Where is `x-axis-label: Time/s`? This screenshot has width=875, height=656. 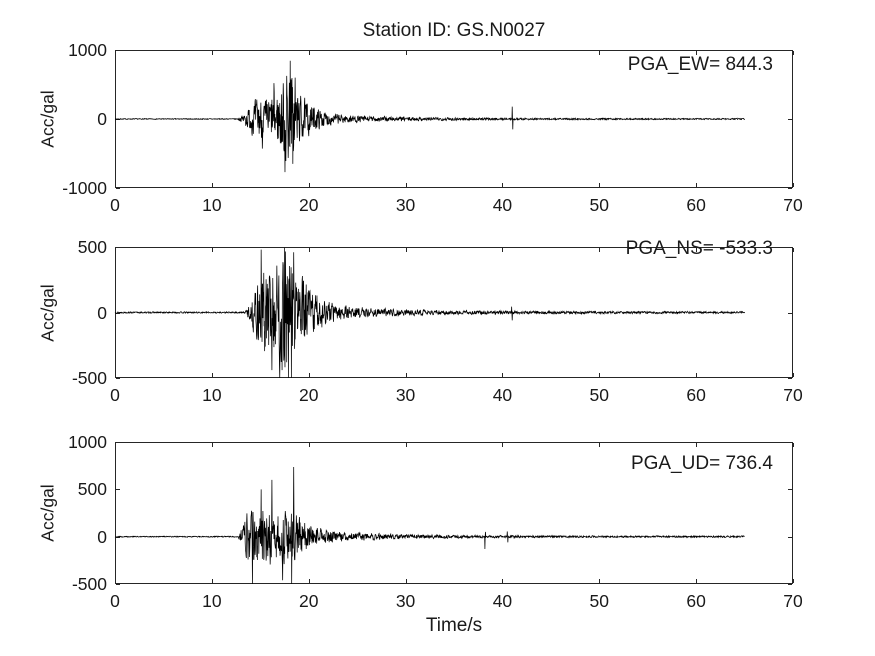
x-axis-label: Time/s is located at coordinates (454, 625).